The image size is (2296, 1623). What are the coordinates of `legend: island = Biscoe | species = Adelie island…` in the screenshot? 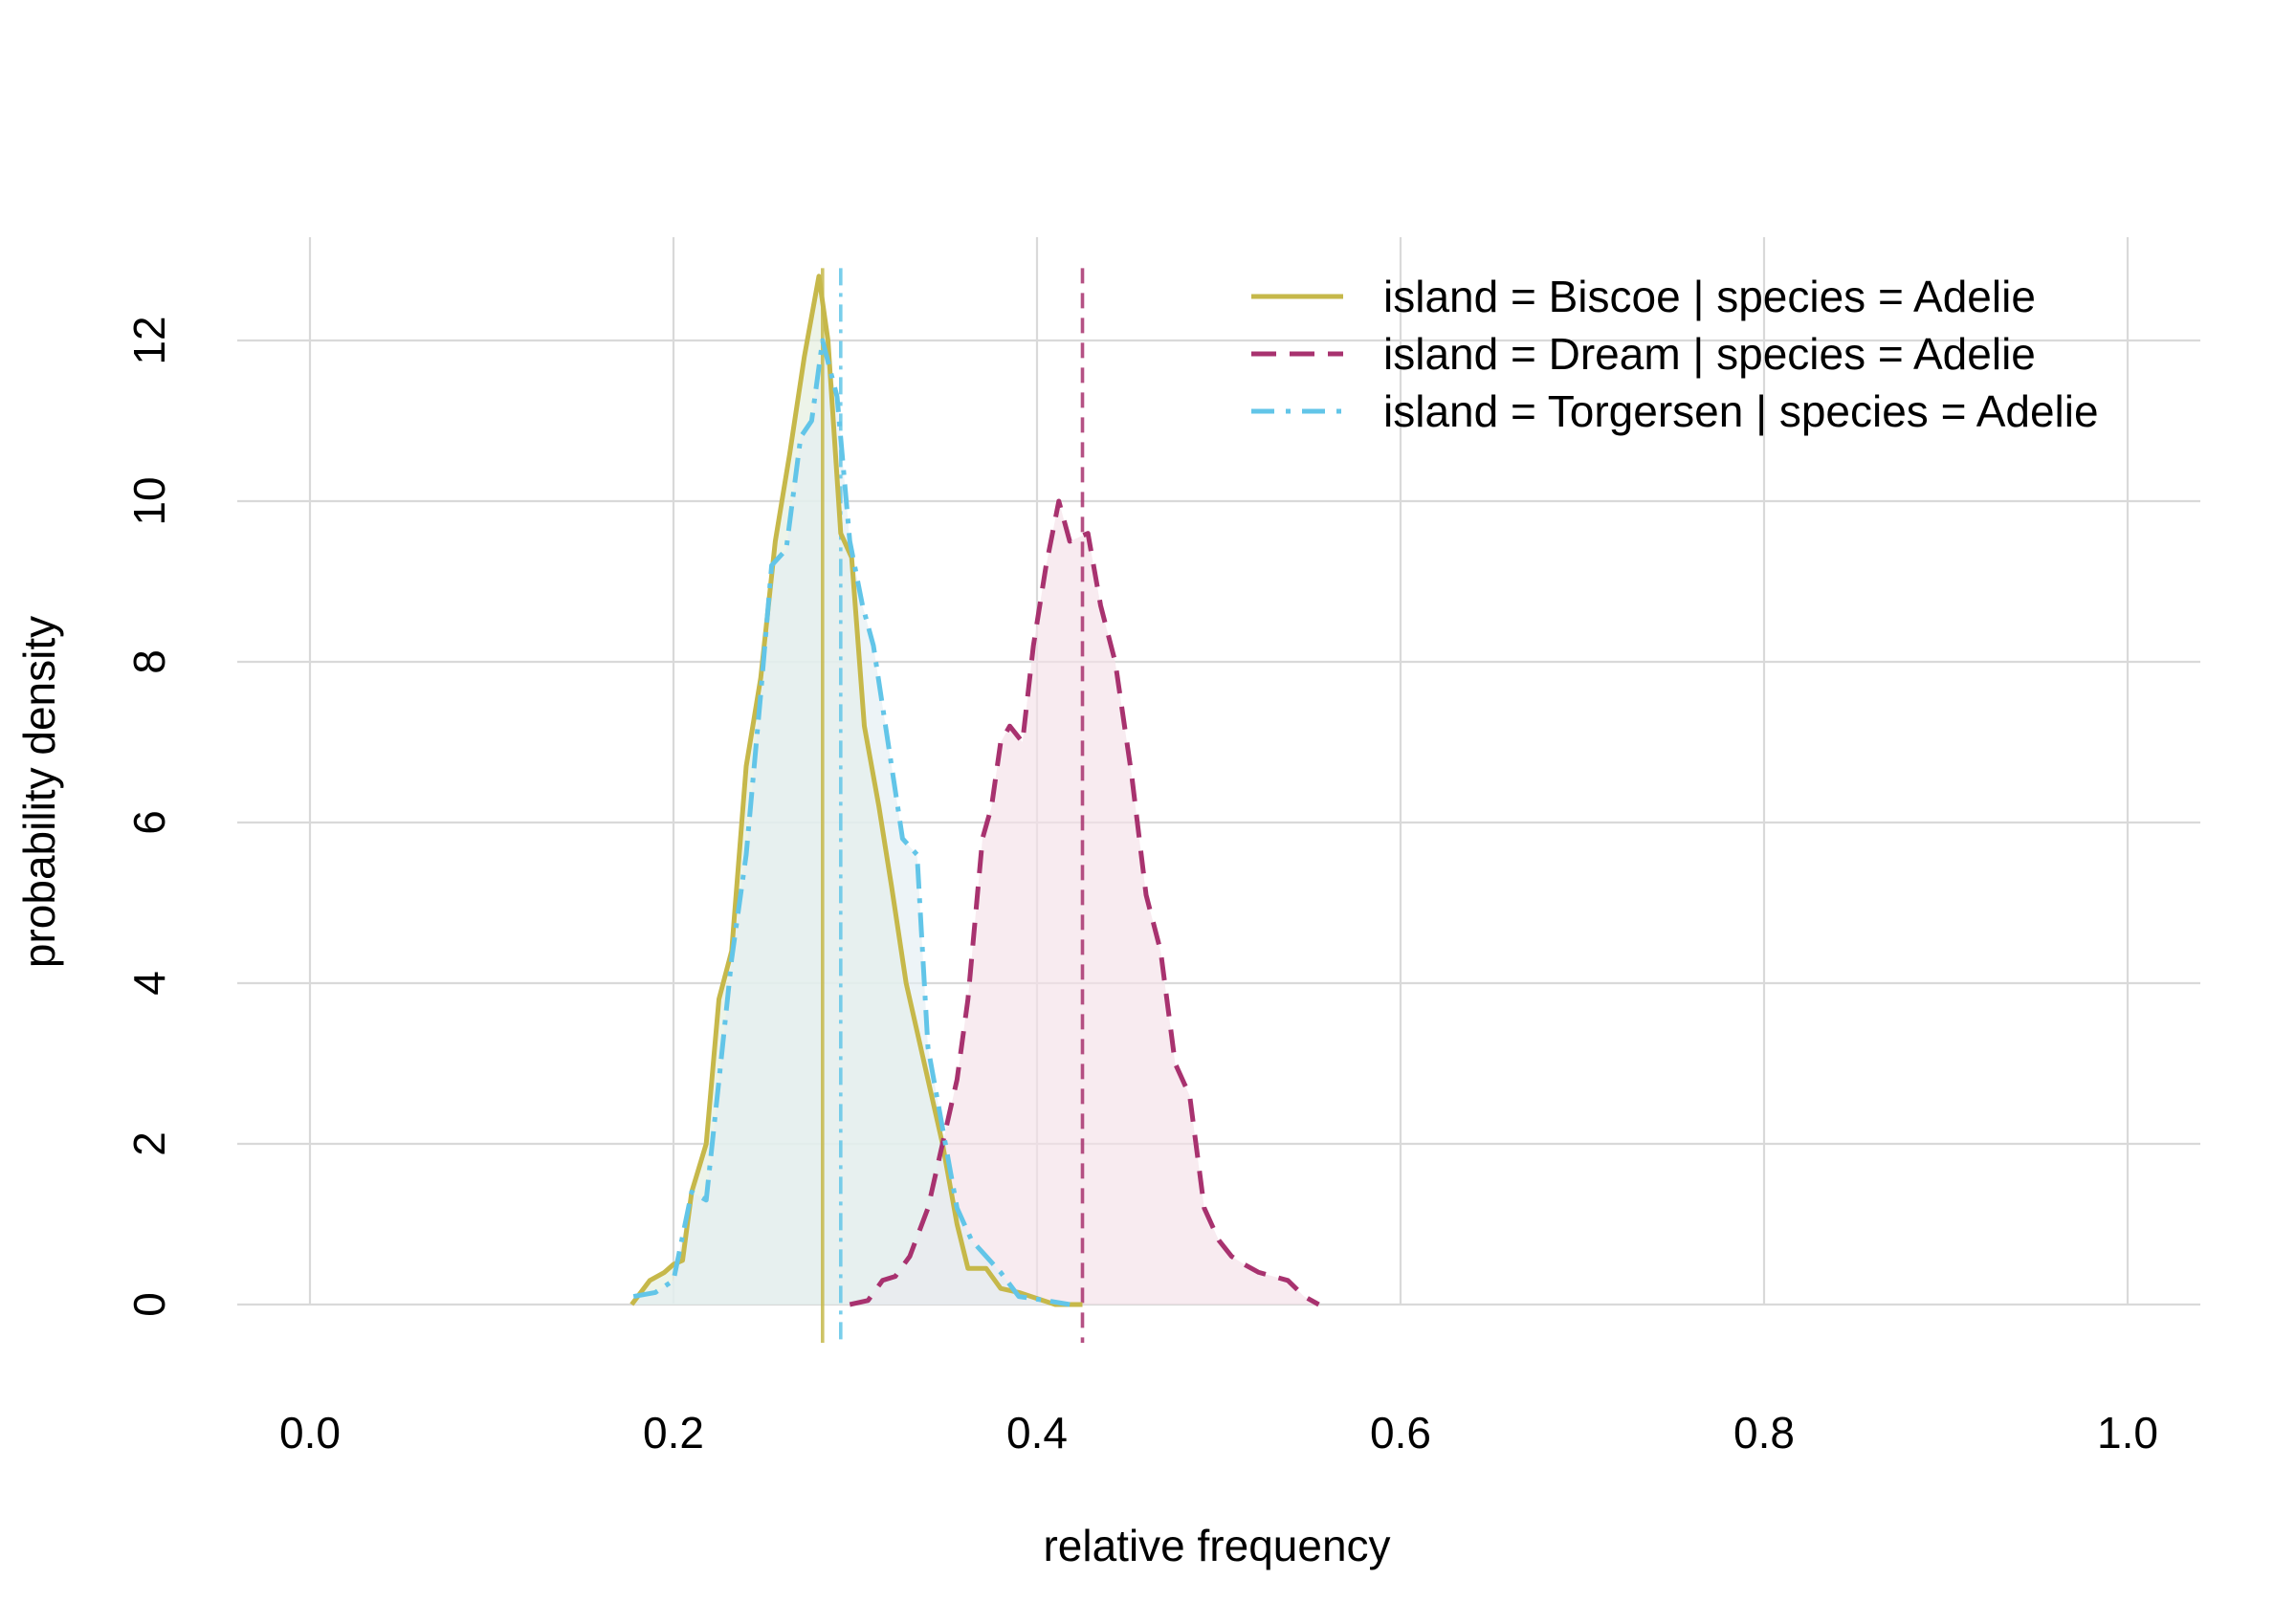 It's located at (1675, 354).